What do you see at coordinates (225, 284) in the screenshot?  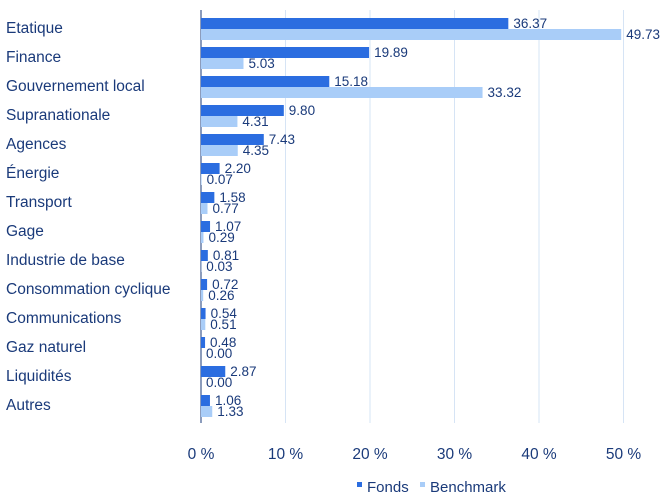 I see `value-label: 0.72` at bounding box center [225, 284].